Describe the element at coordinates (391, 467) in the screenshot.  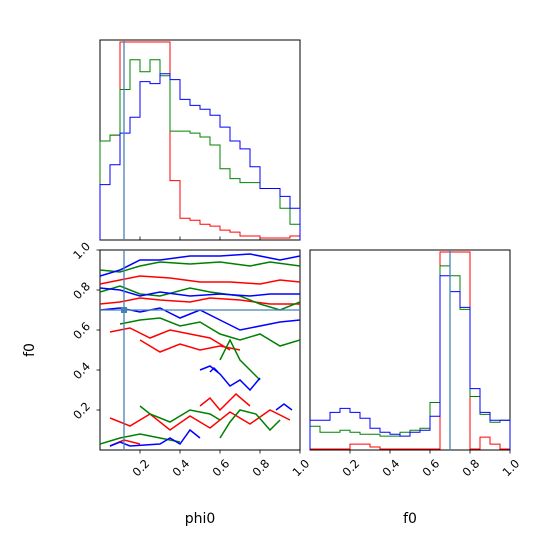
I see `f0-xtick-label: 0.4` at that location.